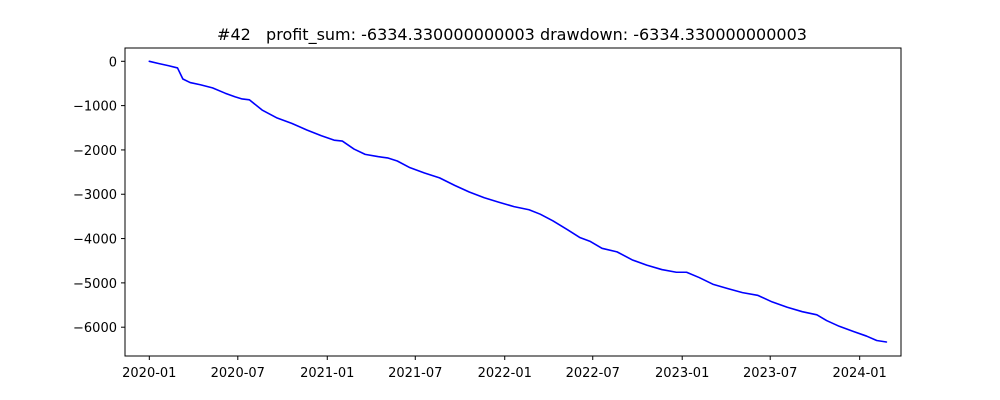 The width and height of the screenshot is (1000, 400). What do you see at coordinates (95, 195) in the screenshot?
I see `y-tick-label: −3000` at bounding box center [95, 195].